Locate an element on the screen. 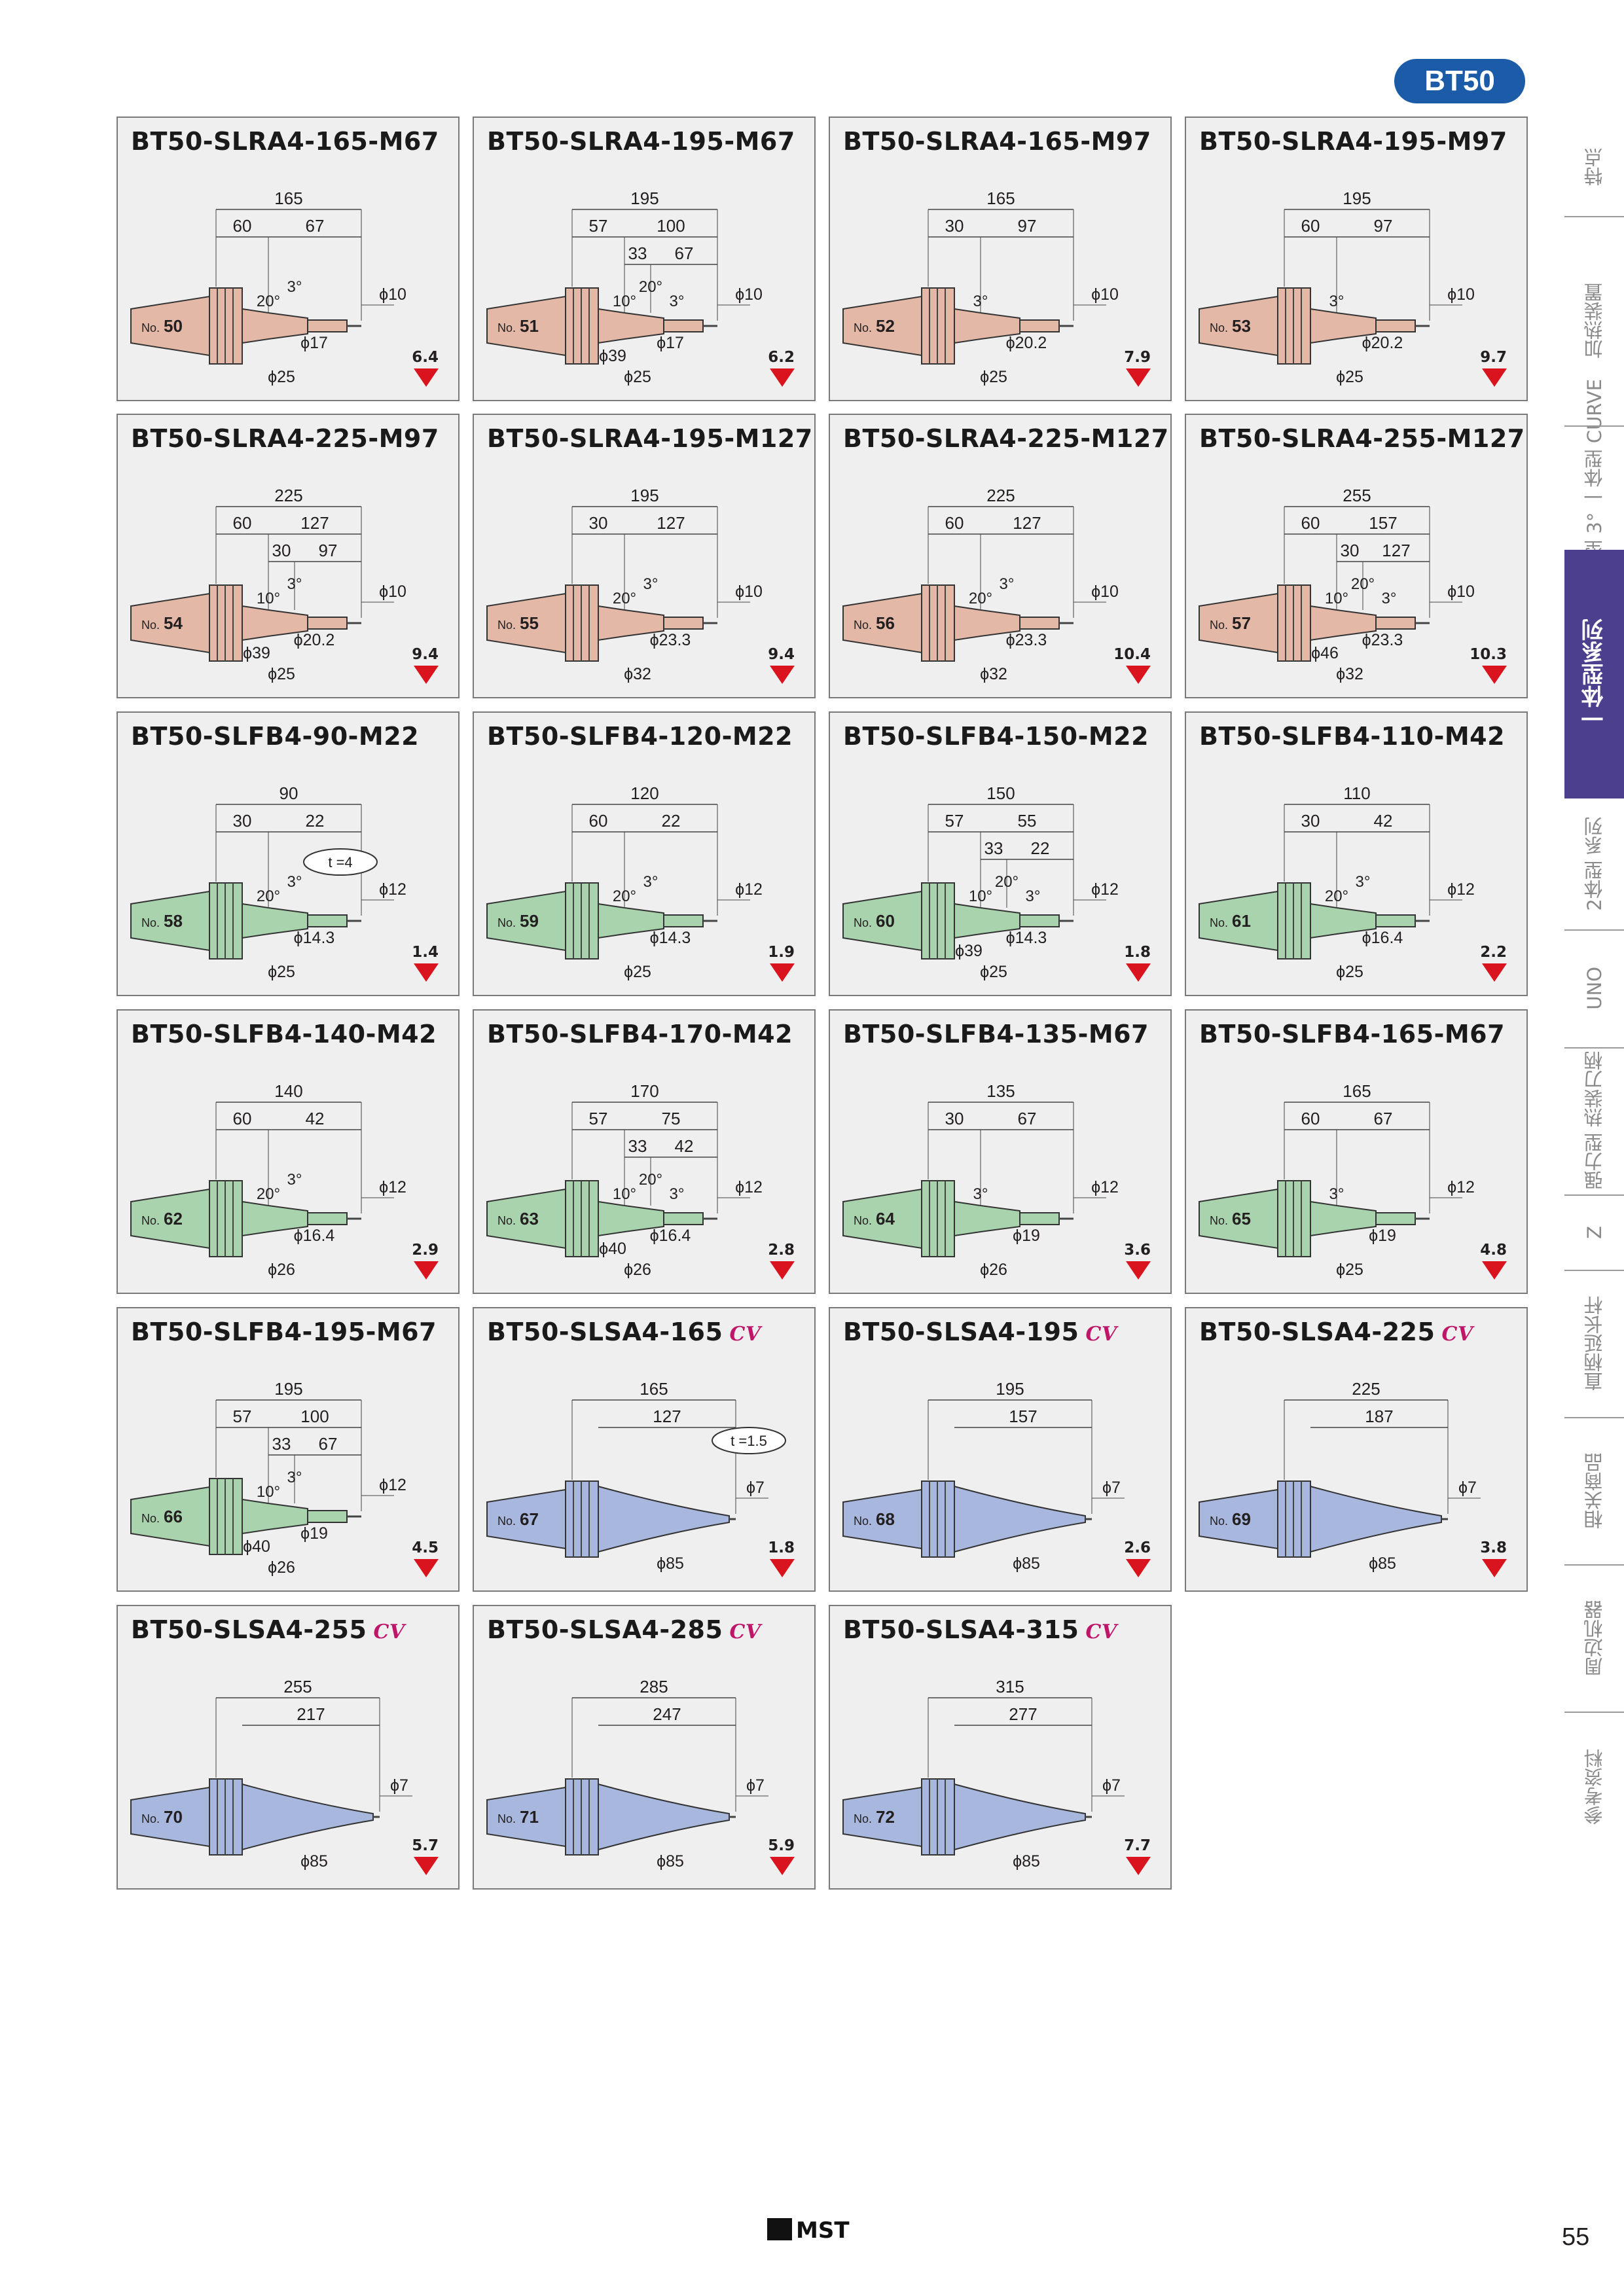  nav-item: UNO is located at coordinates (1594, 988).